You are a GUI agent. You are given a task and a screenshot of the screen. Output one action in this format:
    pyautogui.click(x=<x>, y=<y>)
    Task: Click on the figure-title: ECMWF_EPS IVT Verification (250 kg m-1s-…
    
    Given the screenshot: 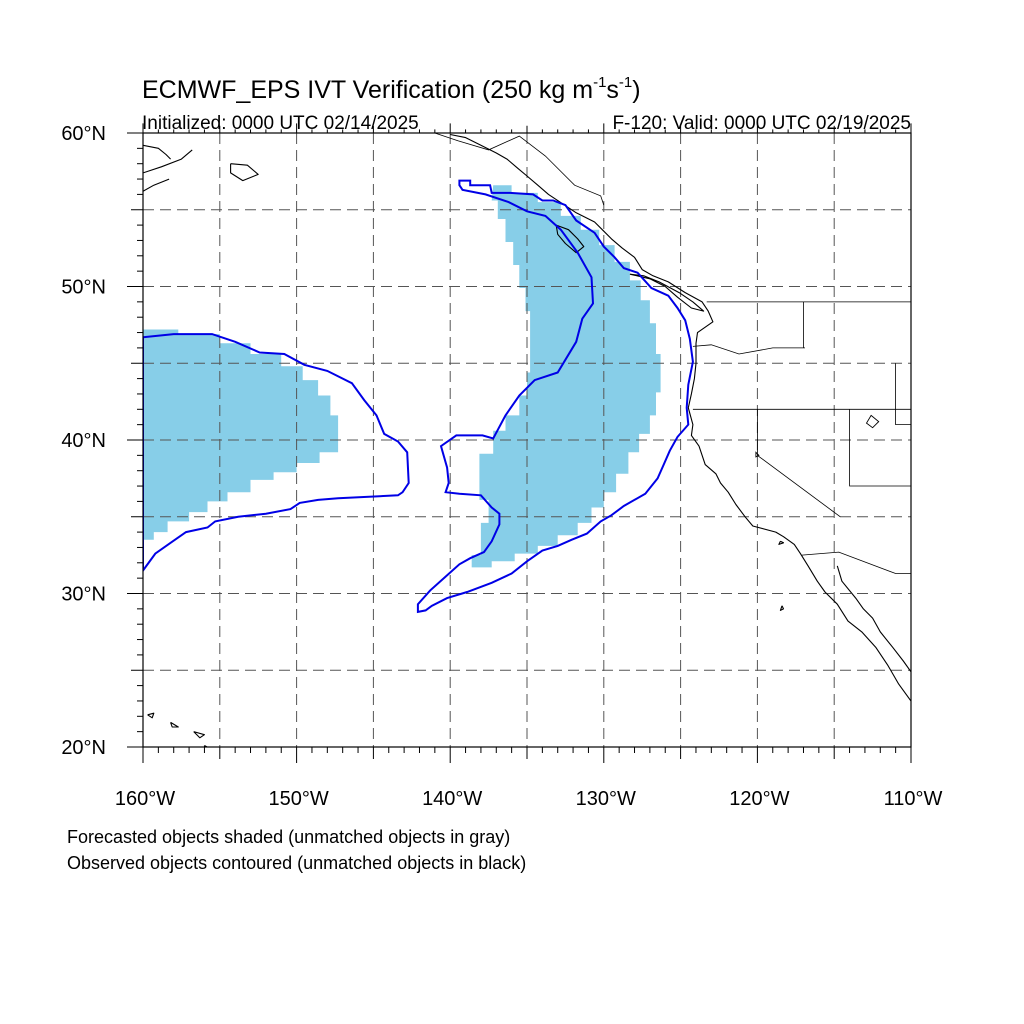 What is the action you would take?
    pyautogui.click(x=391, y=89)
    